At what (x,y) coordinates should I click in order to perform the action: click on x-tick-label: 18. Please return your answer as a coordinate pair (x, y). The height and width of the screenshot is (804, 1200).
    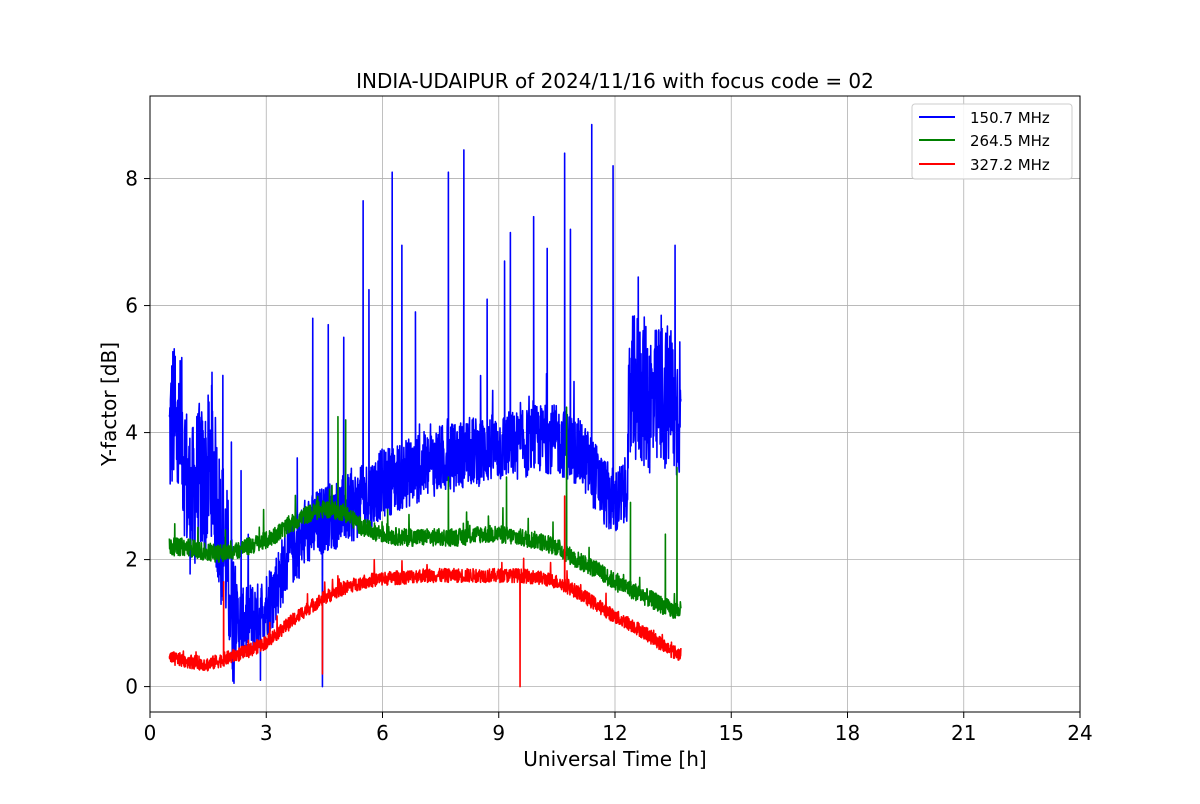
    Looking at the image, I should click on (847, 733).